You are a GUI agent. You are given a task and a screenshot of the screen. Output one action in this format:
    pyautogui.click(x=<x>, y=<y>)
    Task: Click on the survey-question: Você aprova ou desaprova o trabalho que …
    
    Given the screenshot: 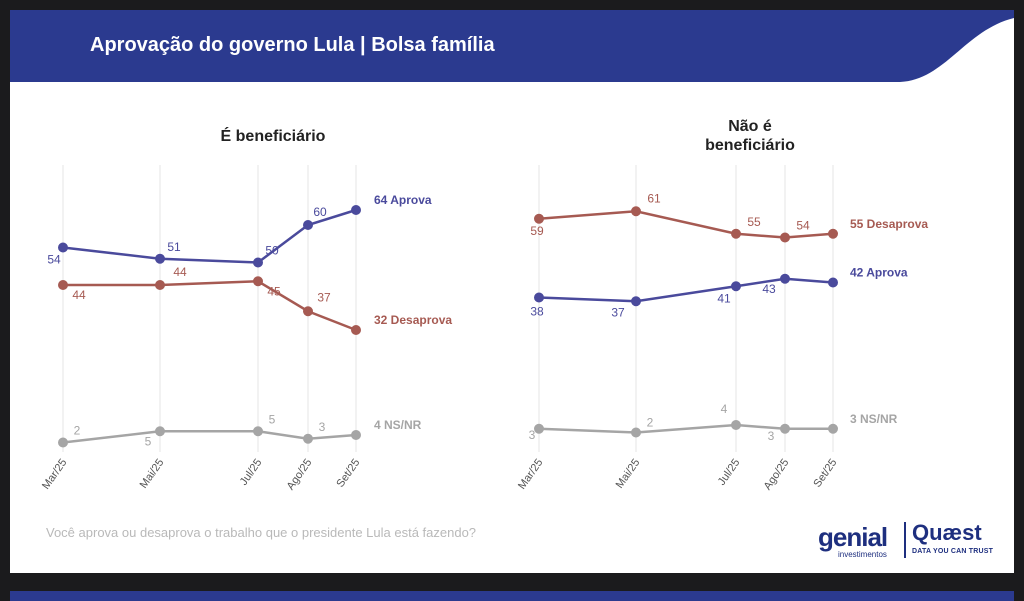 What is the action you would take?
    pyautogui.click(x=261, y=532)
    